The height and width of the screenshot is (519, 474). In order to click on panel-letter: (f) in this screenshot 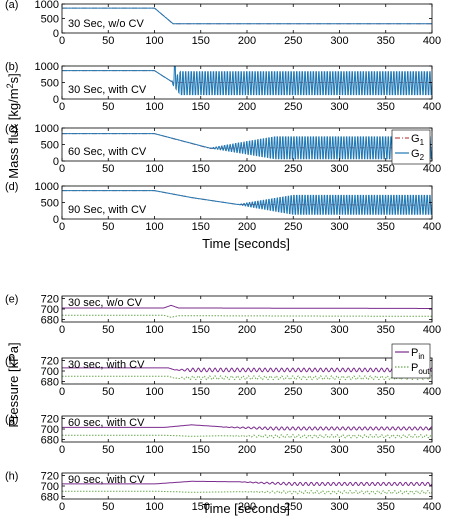, I will do `click(10, 362)`.